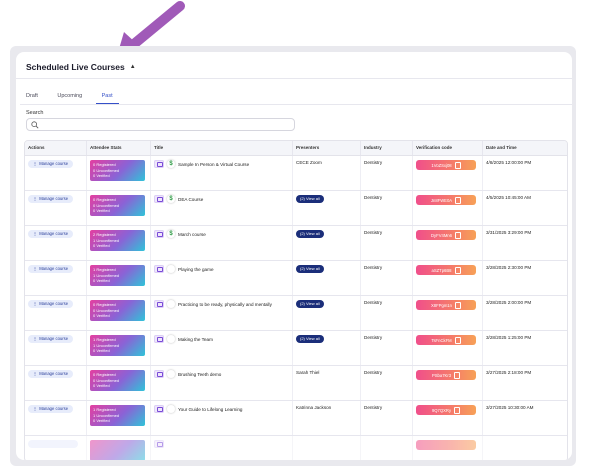  Describe the element at coordinates (75, 67) in the screenshot. I see `page-title: Scheduled Live Courses` at that location.